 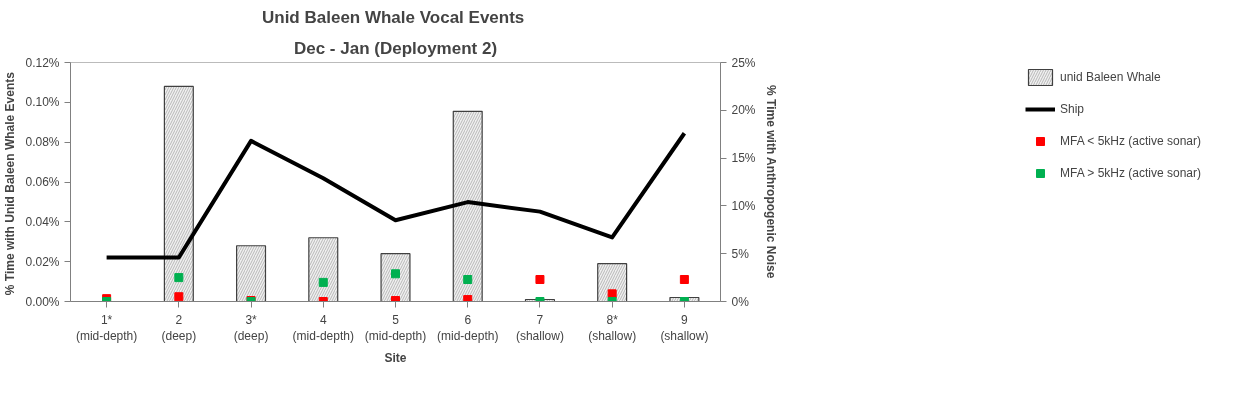 I want to click on y-axis-title: % Time with Unid Baleen Whale Events, so click(x=10, y=183).